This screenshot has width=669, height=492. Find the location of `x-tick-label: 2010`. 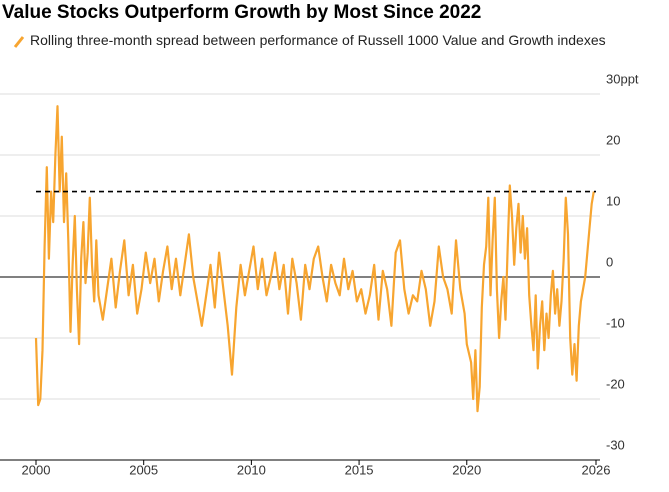

x-tick-label: 2010 is located at coordinates (251, 469).